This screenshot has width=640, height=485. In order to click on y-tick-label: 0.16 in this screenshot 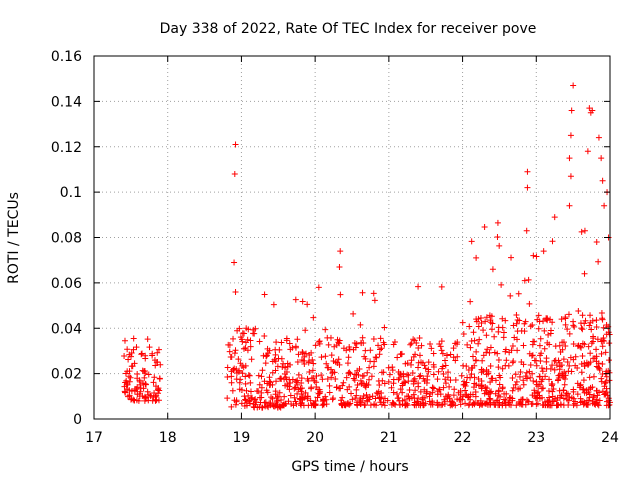, I will do `click(66, 57)`.